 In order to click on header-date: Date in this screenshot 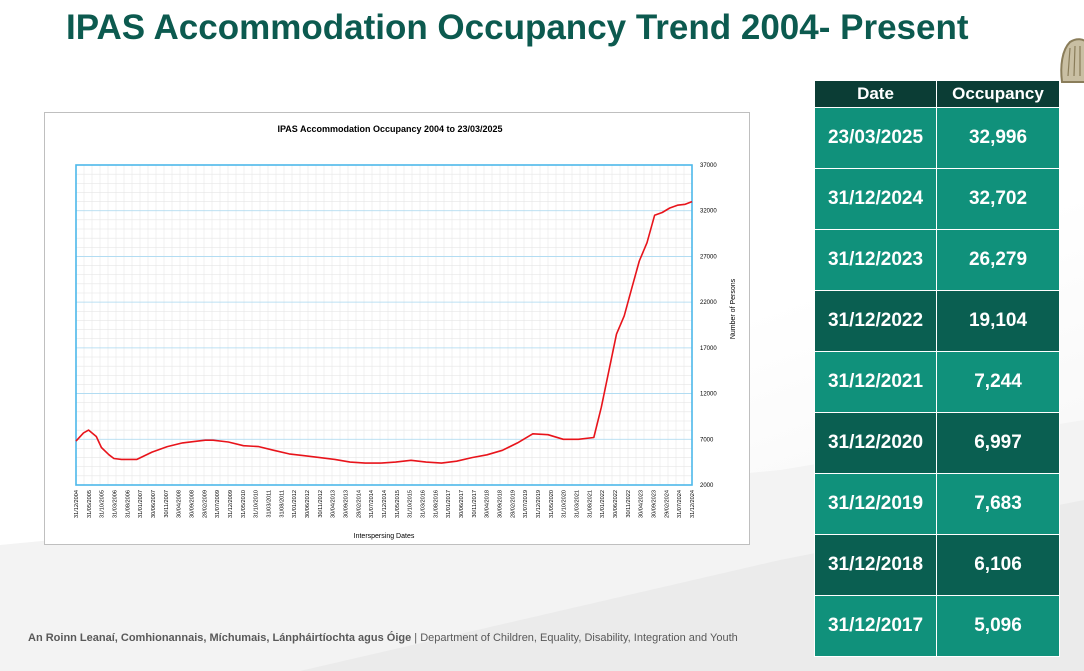, I will do `click(875, 94)`.